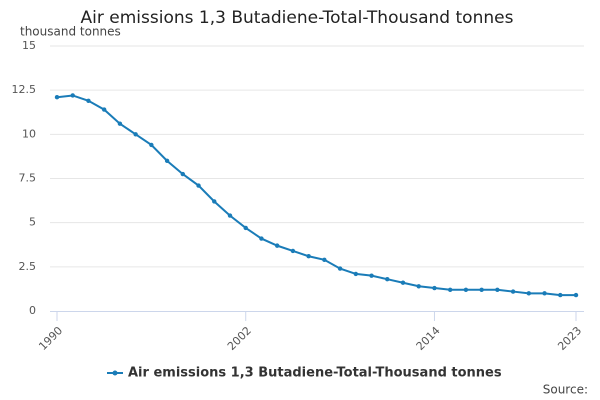 The width and height of the screenshot is (600, 400). What do you see at coordinates (32, 310) in the screenshot?
I see `y-tick-label: 0` at bounding box center [32, 310].